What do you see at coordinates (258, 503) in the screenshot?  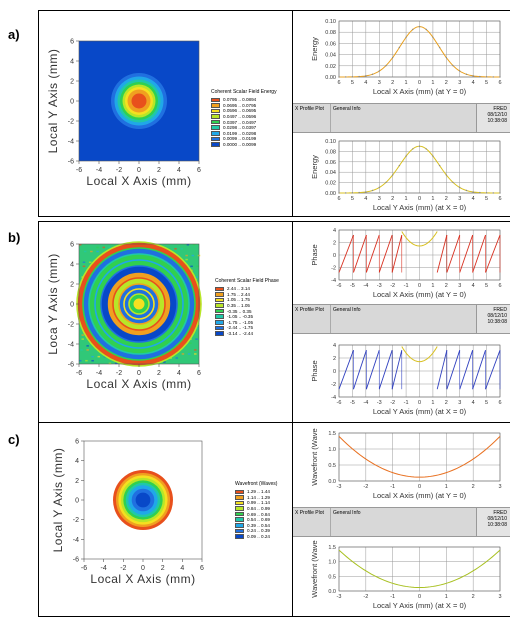 I see `legend-range: 0.99 .. 1.14` at bounding box center [258, 503].